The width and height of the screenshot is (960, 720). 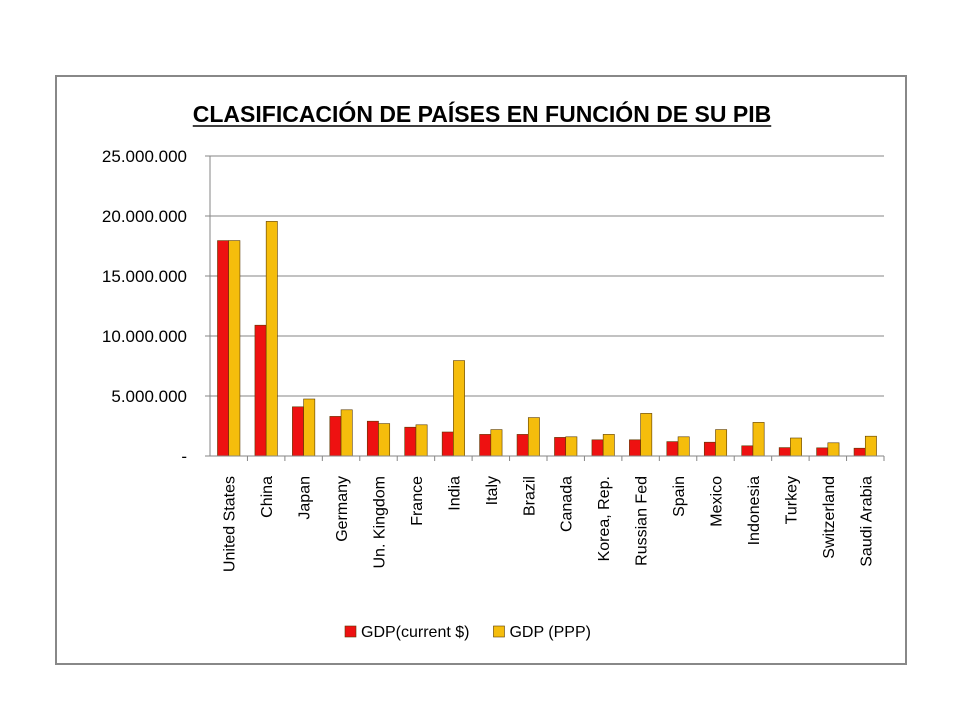 I want to click on x-category-label: Saudi Arabia, so click(x=866, y=521).